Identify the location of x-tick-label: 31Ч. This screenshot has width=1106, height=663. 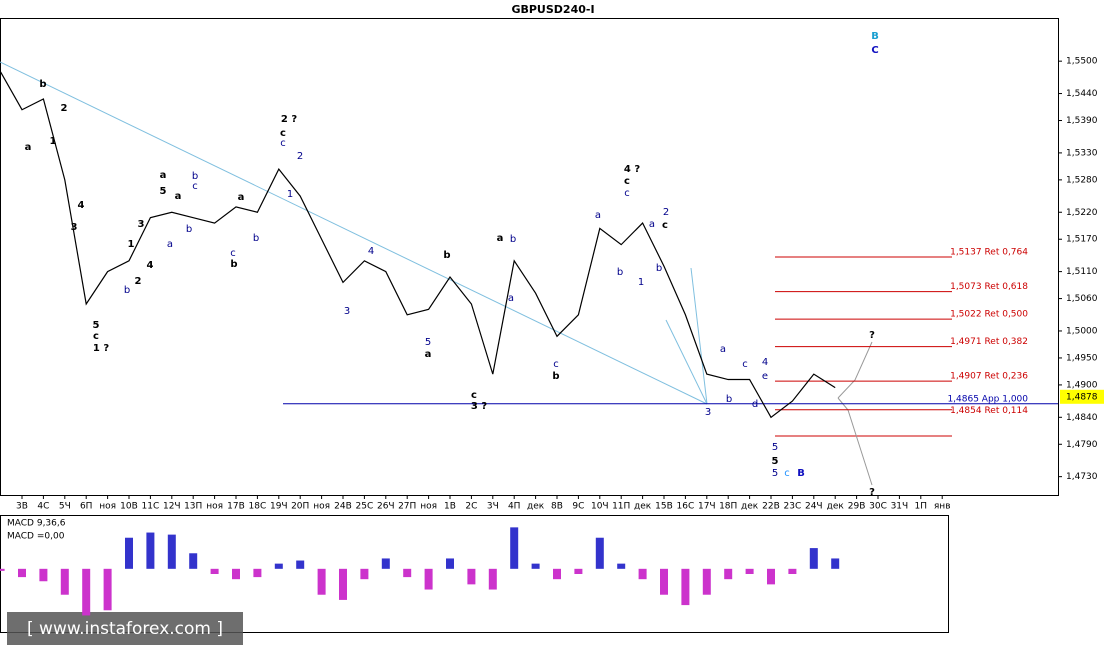
(900, 507).